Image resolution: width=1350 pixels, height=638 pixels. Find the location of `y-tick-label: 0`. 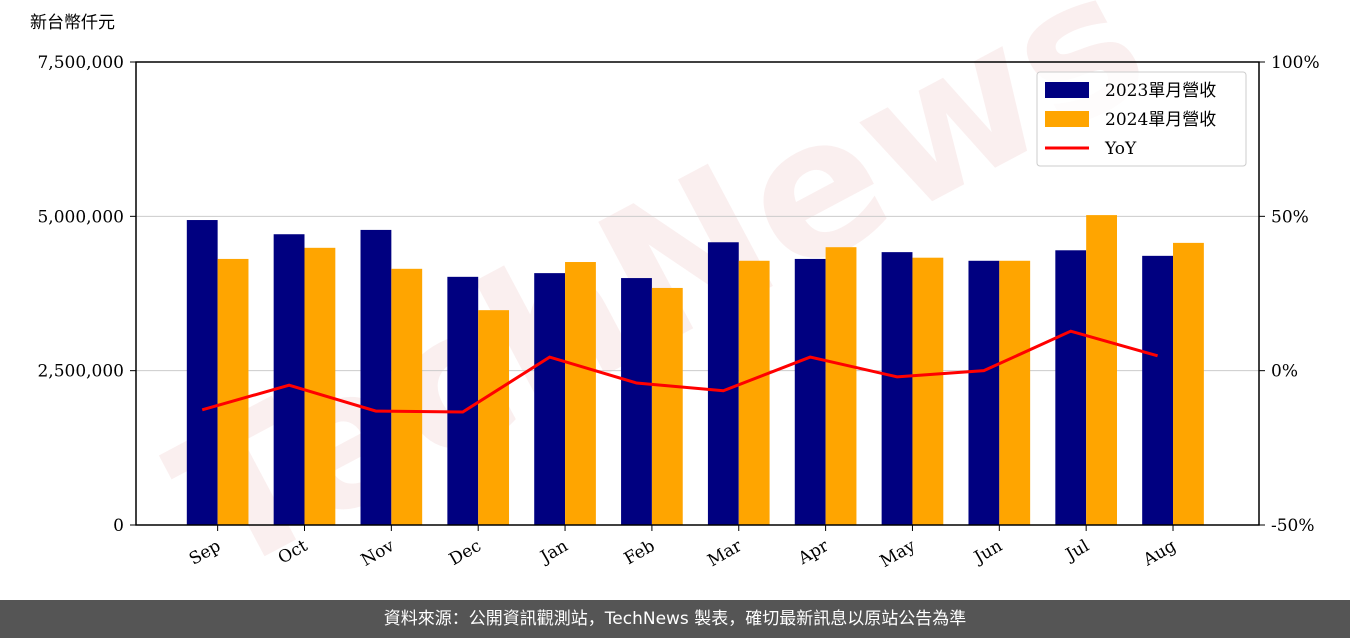

y-tick-label: 0 is located at coordinates (118, 526).